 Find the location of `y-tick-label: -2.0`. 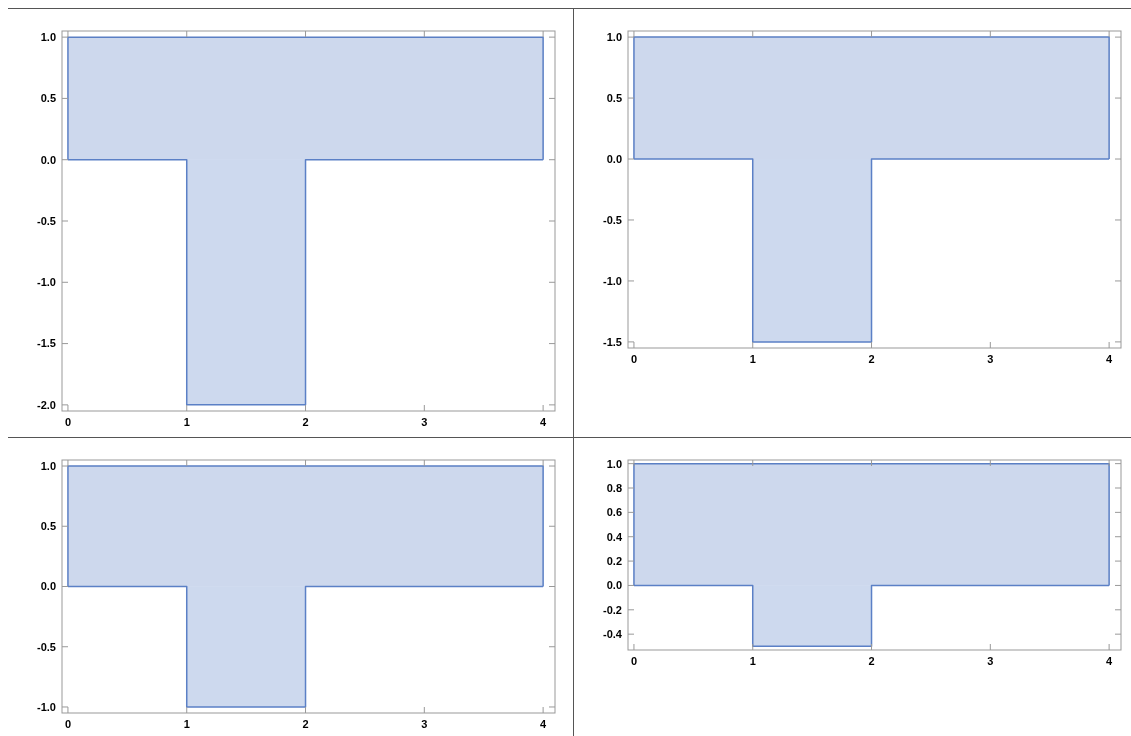

y-tick-label: -2.0 is located at coordinates (46, 404).